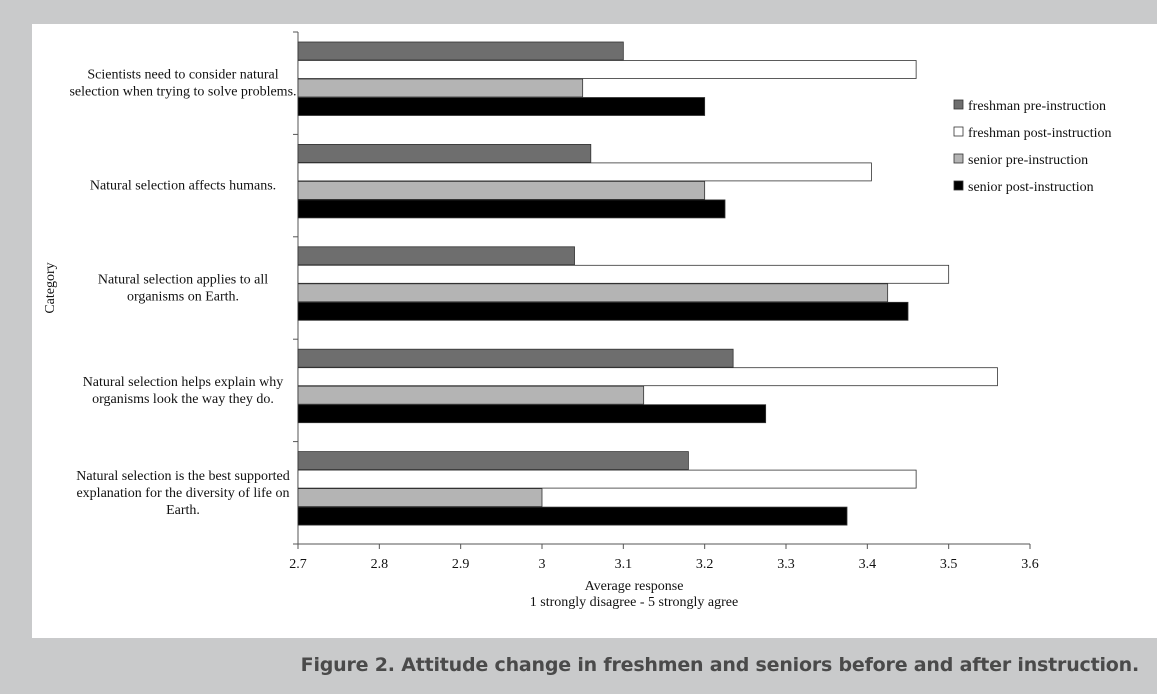 This screenshot has height=694, width=1157. Describe the element at coordinates (183, 399) in the screenshot. I see `category-label: organisms look the way they do.` at that location.